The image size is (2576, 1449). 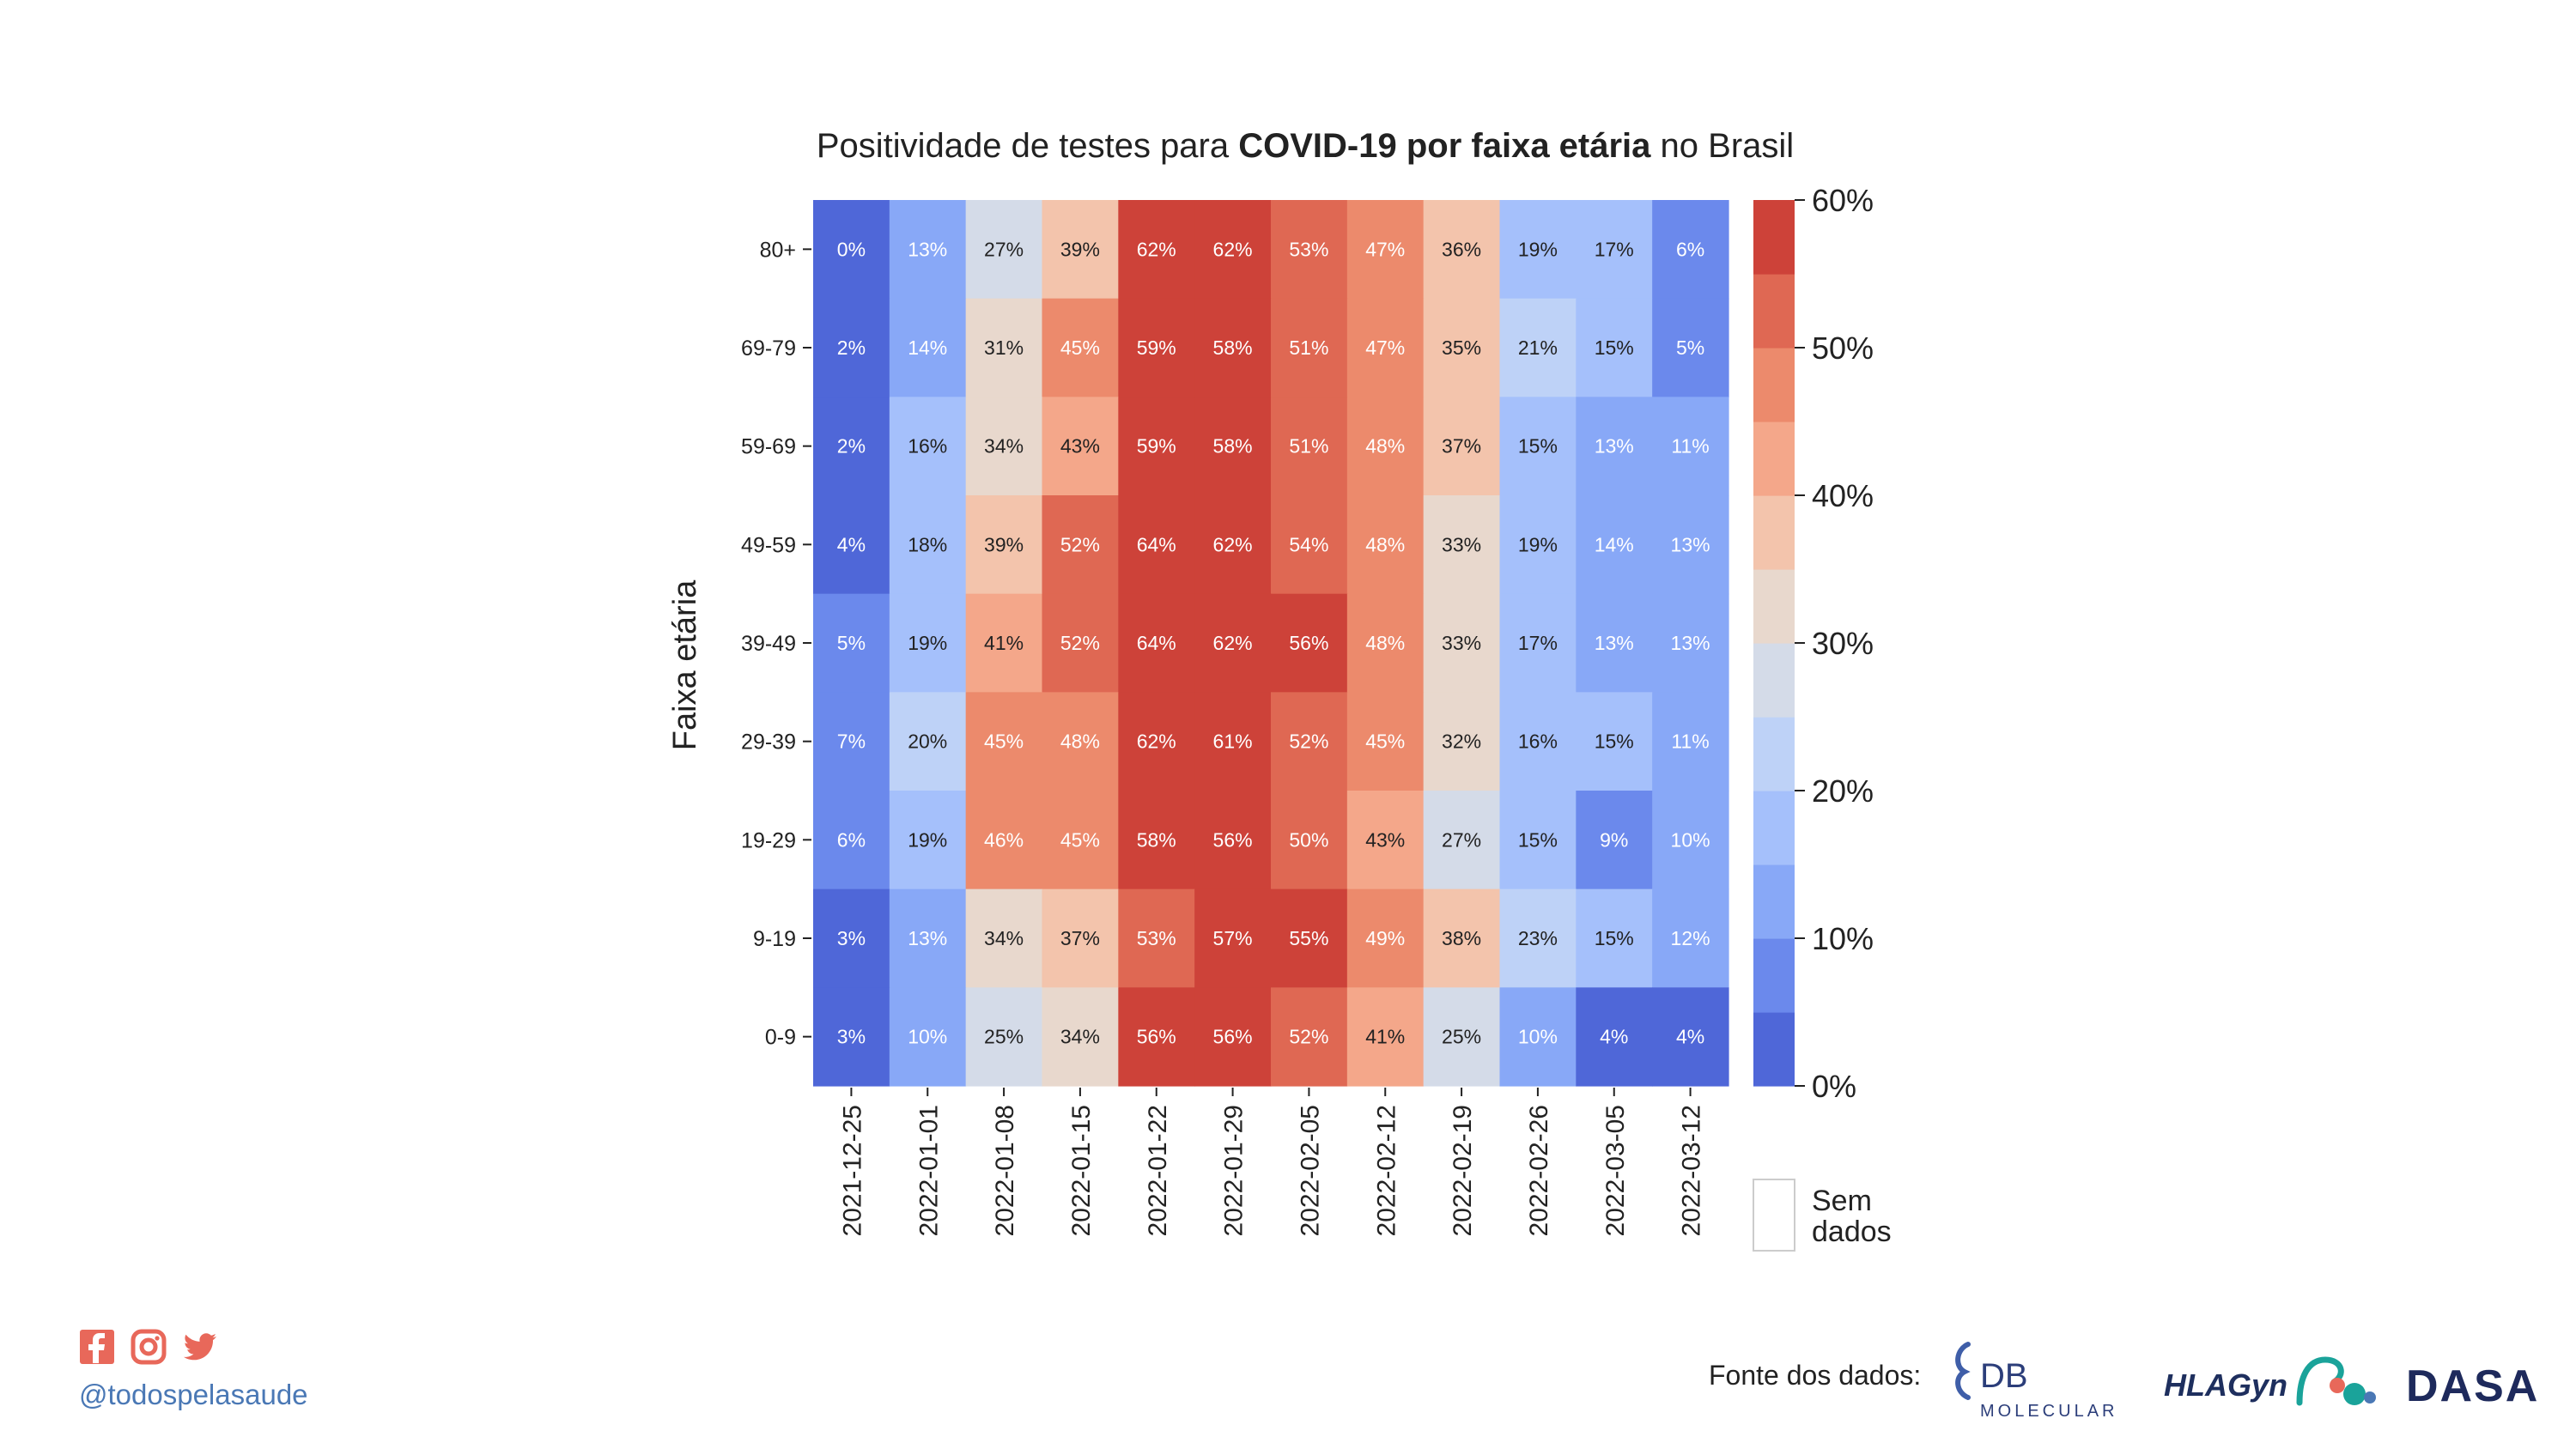 I want to click on cell-value-label: 6%, so click(x=852, y=839).